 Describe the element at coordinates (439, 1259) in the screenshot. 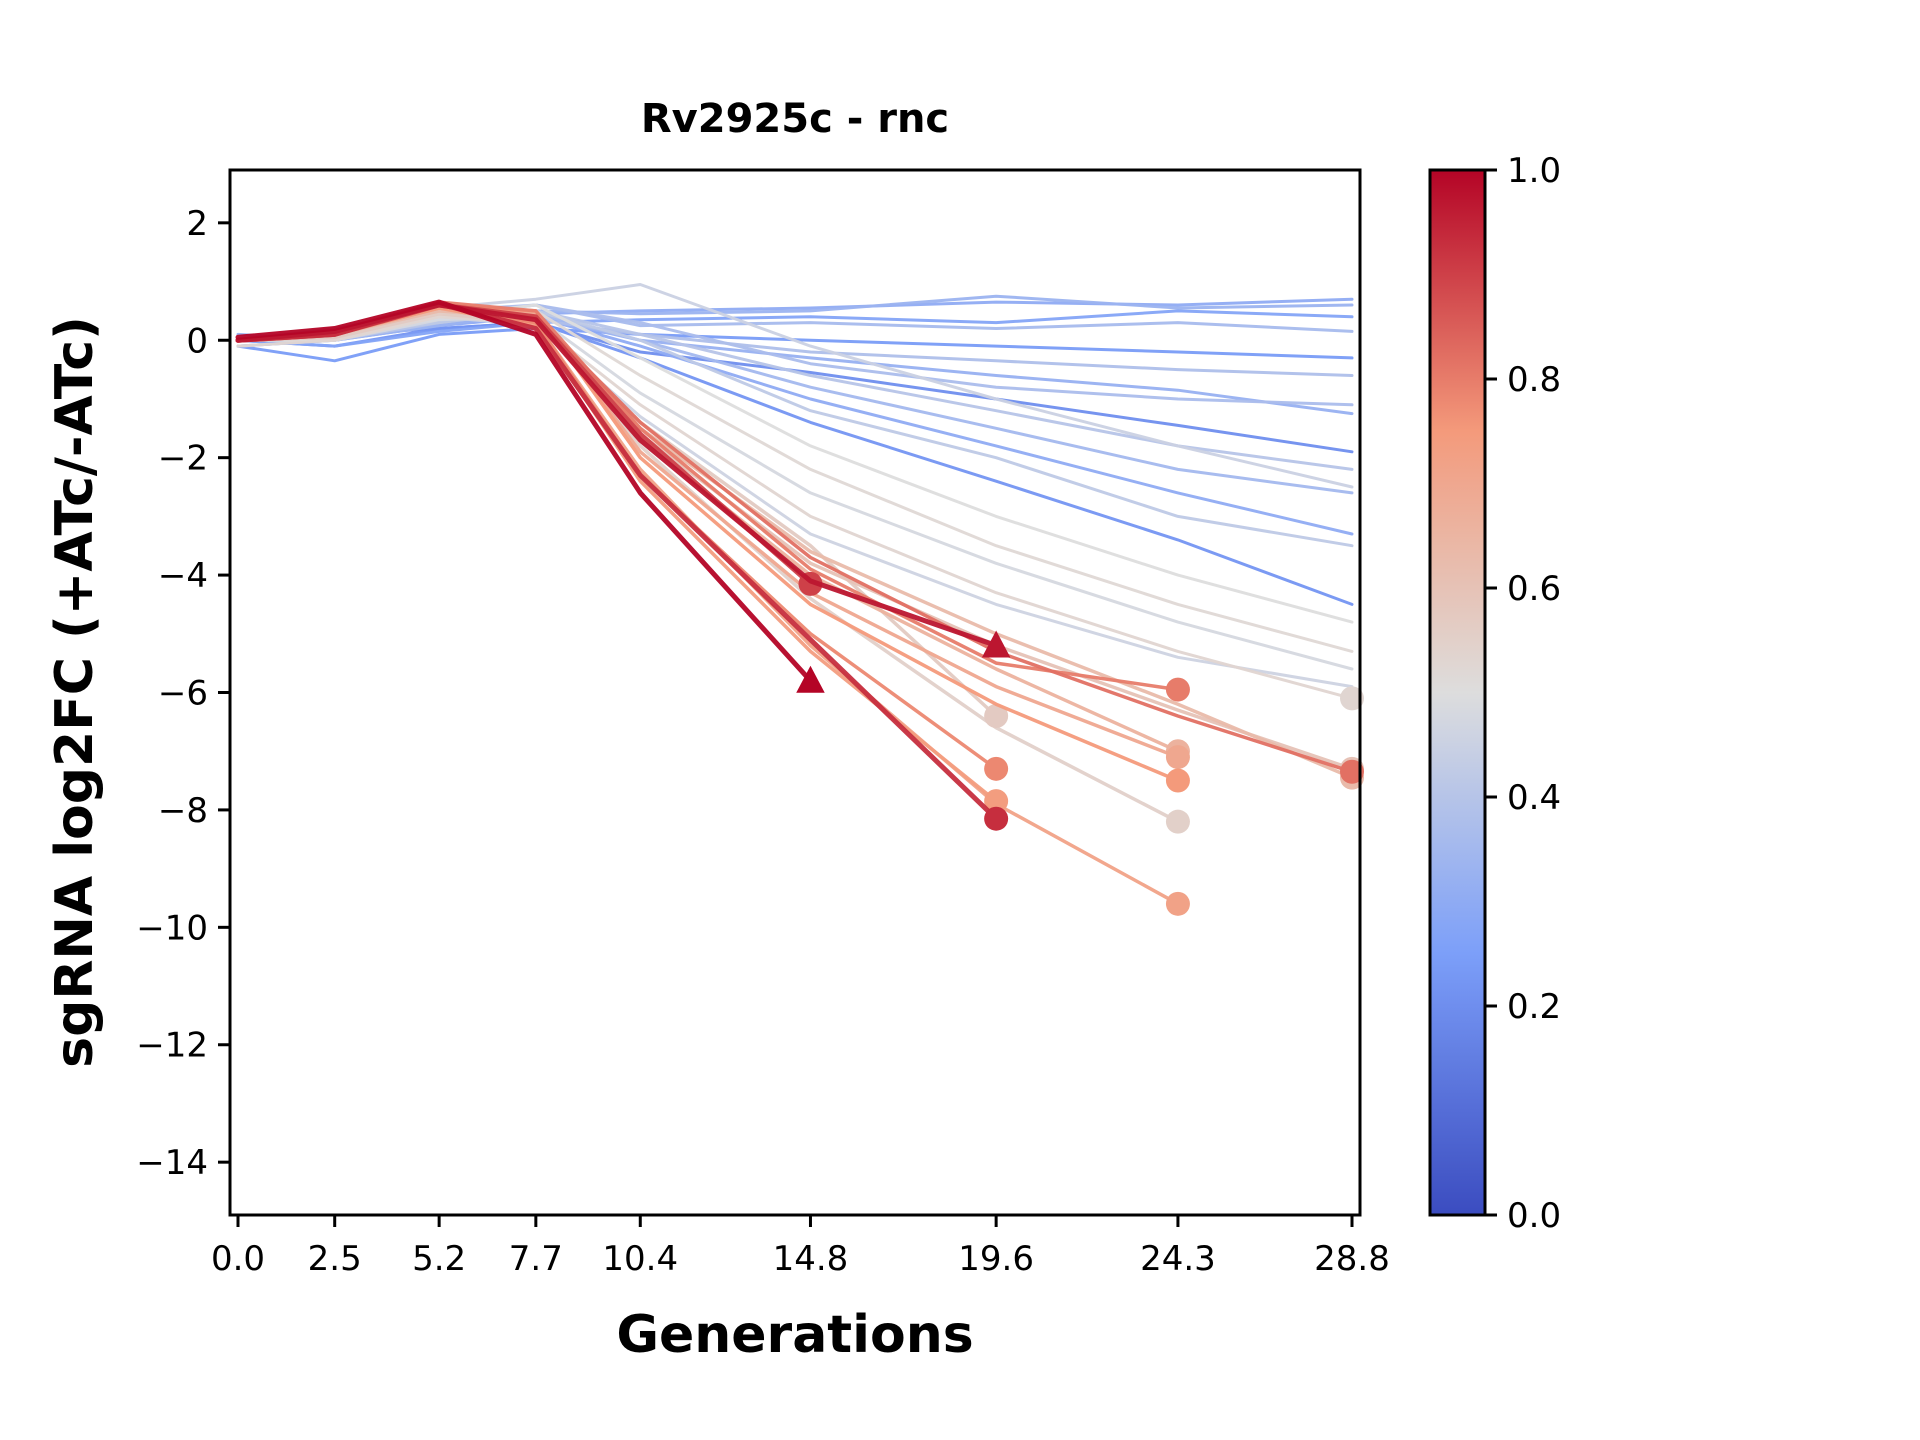

I see `x-tick-label: 5.2` at that location.